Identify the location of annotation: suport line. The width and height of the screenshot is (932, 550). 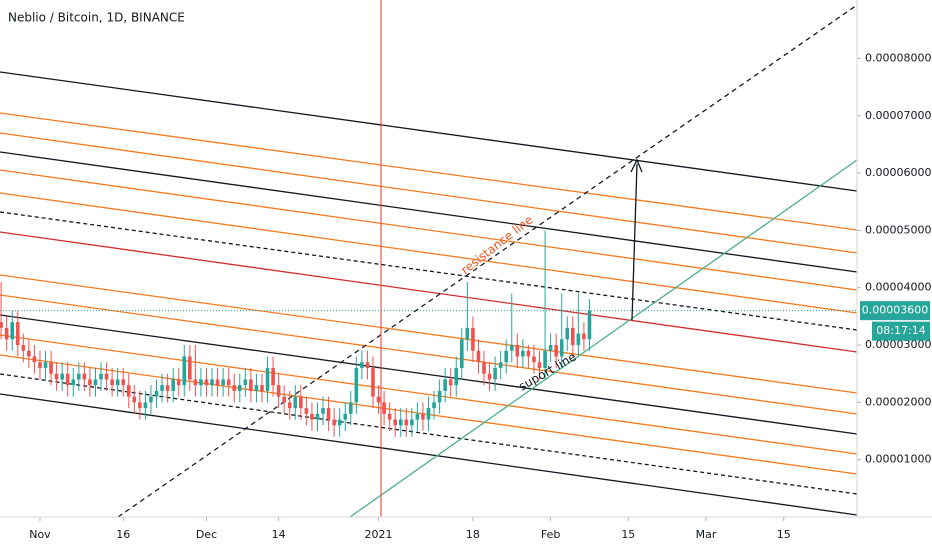
(547, 372).